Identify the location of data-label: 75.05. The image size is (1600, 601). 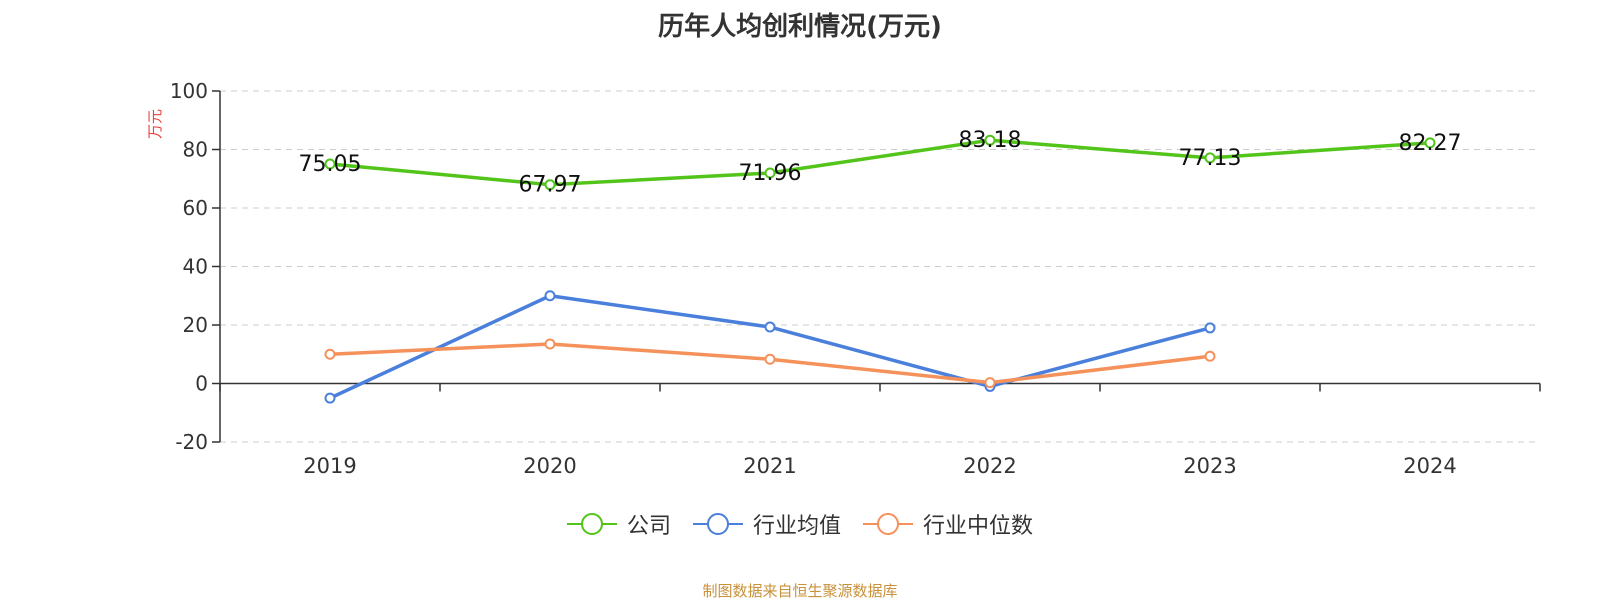
(330, 164).